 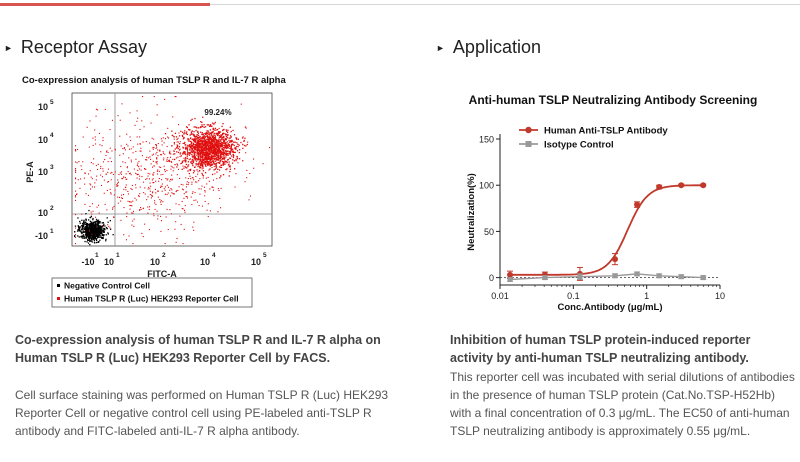 What do you see at coordinates (41, 236) in the screenshot?
I see `facs-y-tick-label: -10` at bounding box center [41, 236].